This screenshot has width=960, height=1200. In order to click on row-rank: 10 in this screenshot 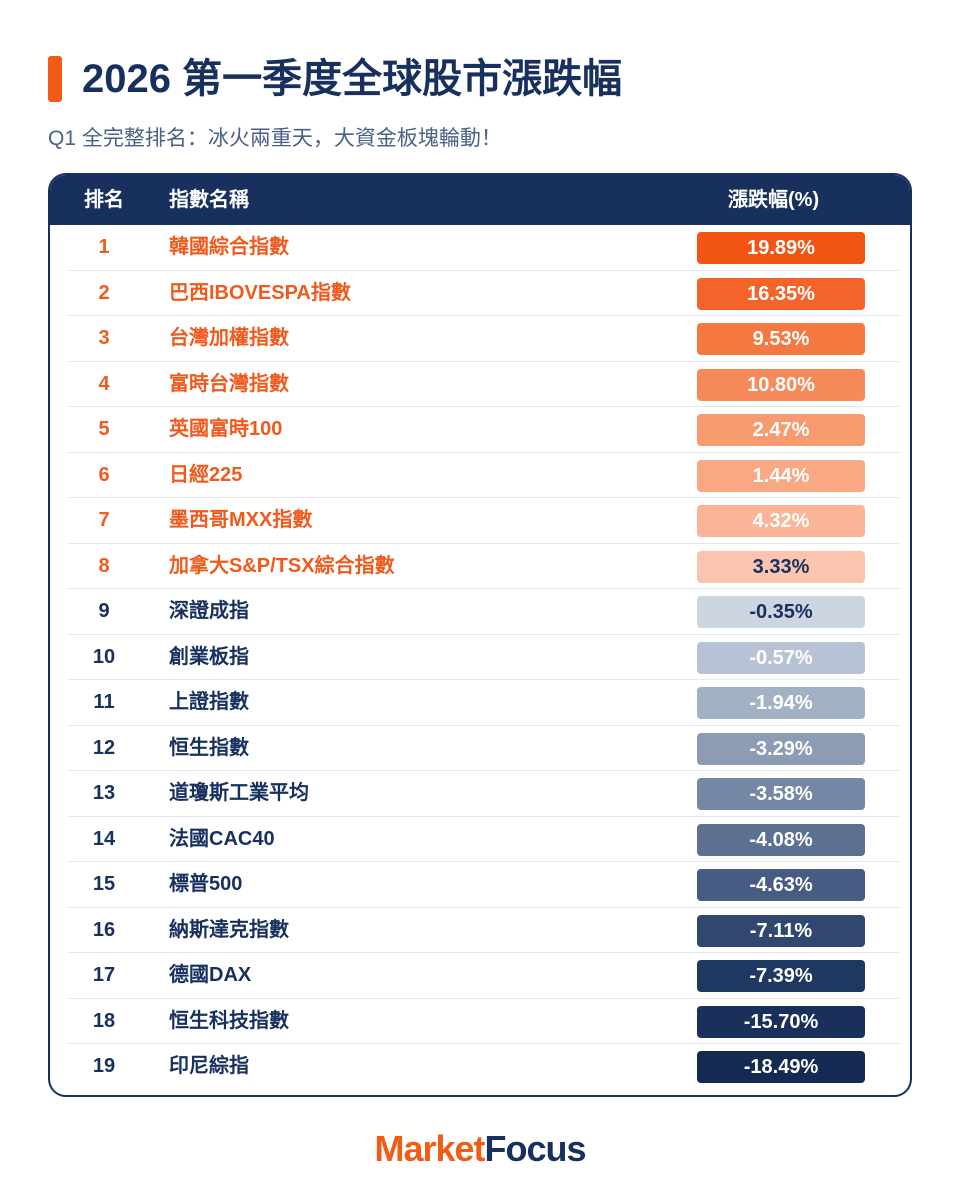, I will do `click(104, 656)`.